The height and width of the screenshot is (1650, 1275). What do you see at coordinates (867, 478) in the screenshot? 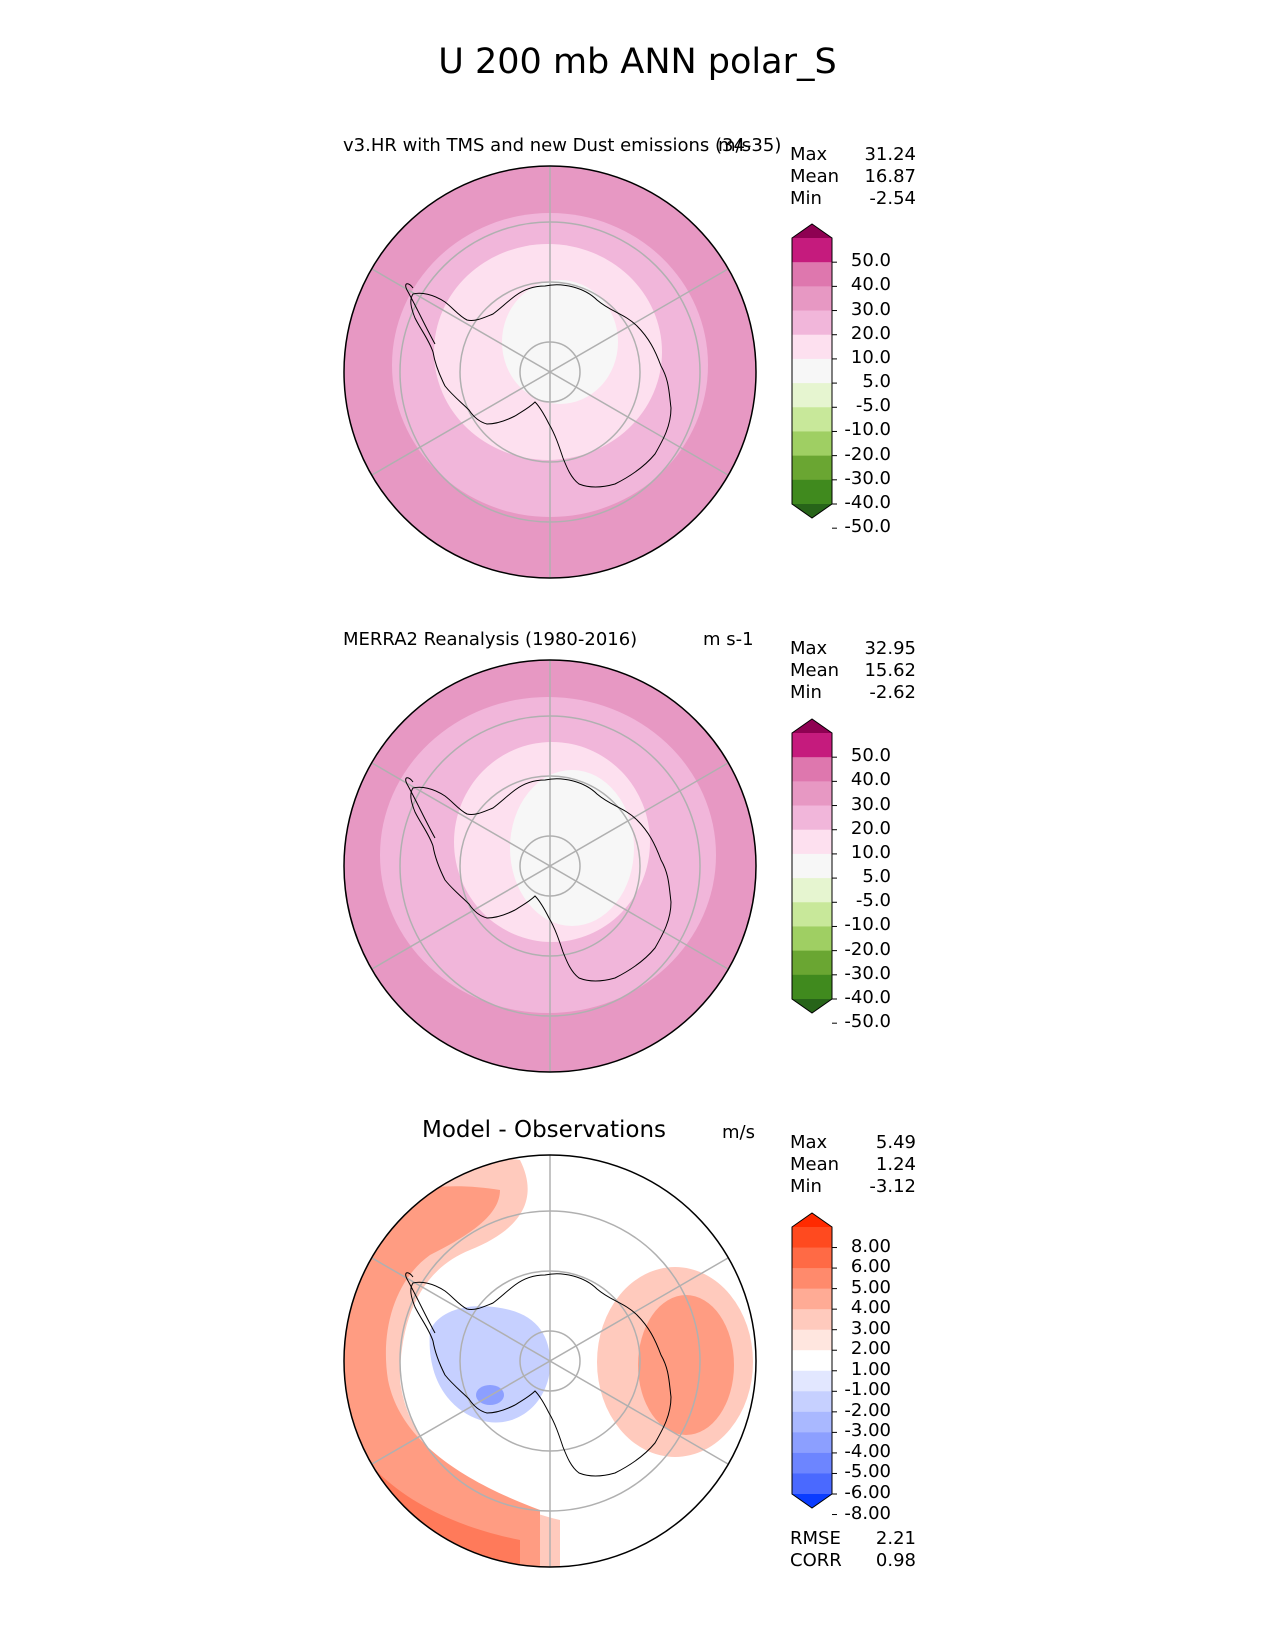
I see `panel-1-colorbar-label: -30.0` at bounding box center [867, 478].